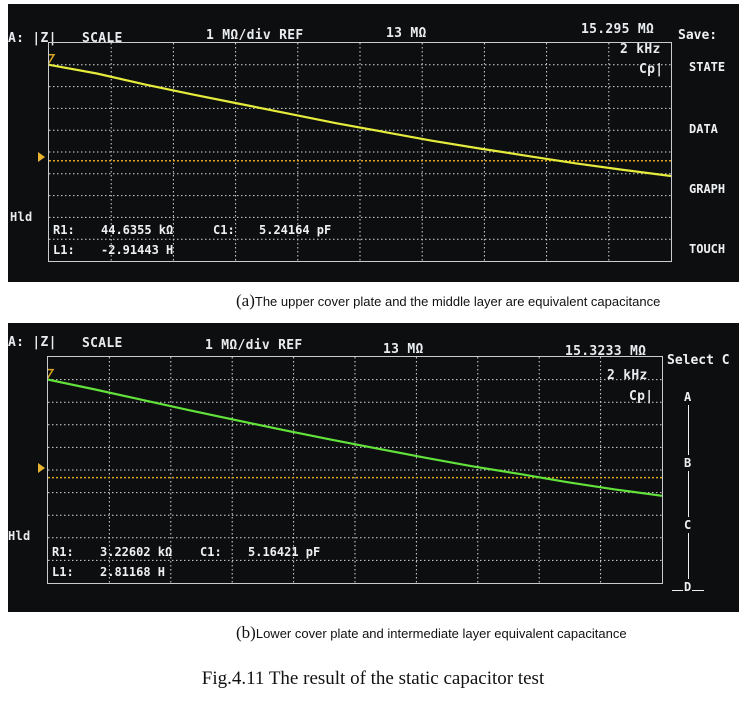 The image size is (746, 728). What do you see at coordinates (688, 397) in the screenshot?
I see `select-a-button: A` at bounding box center [688, 397].